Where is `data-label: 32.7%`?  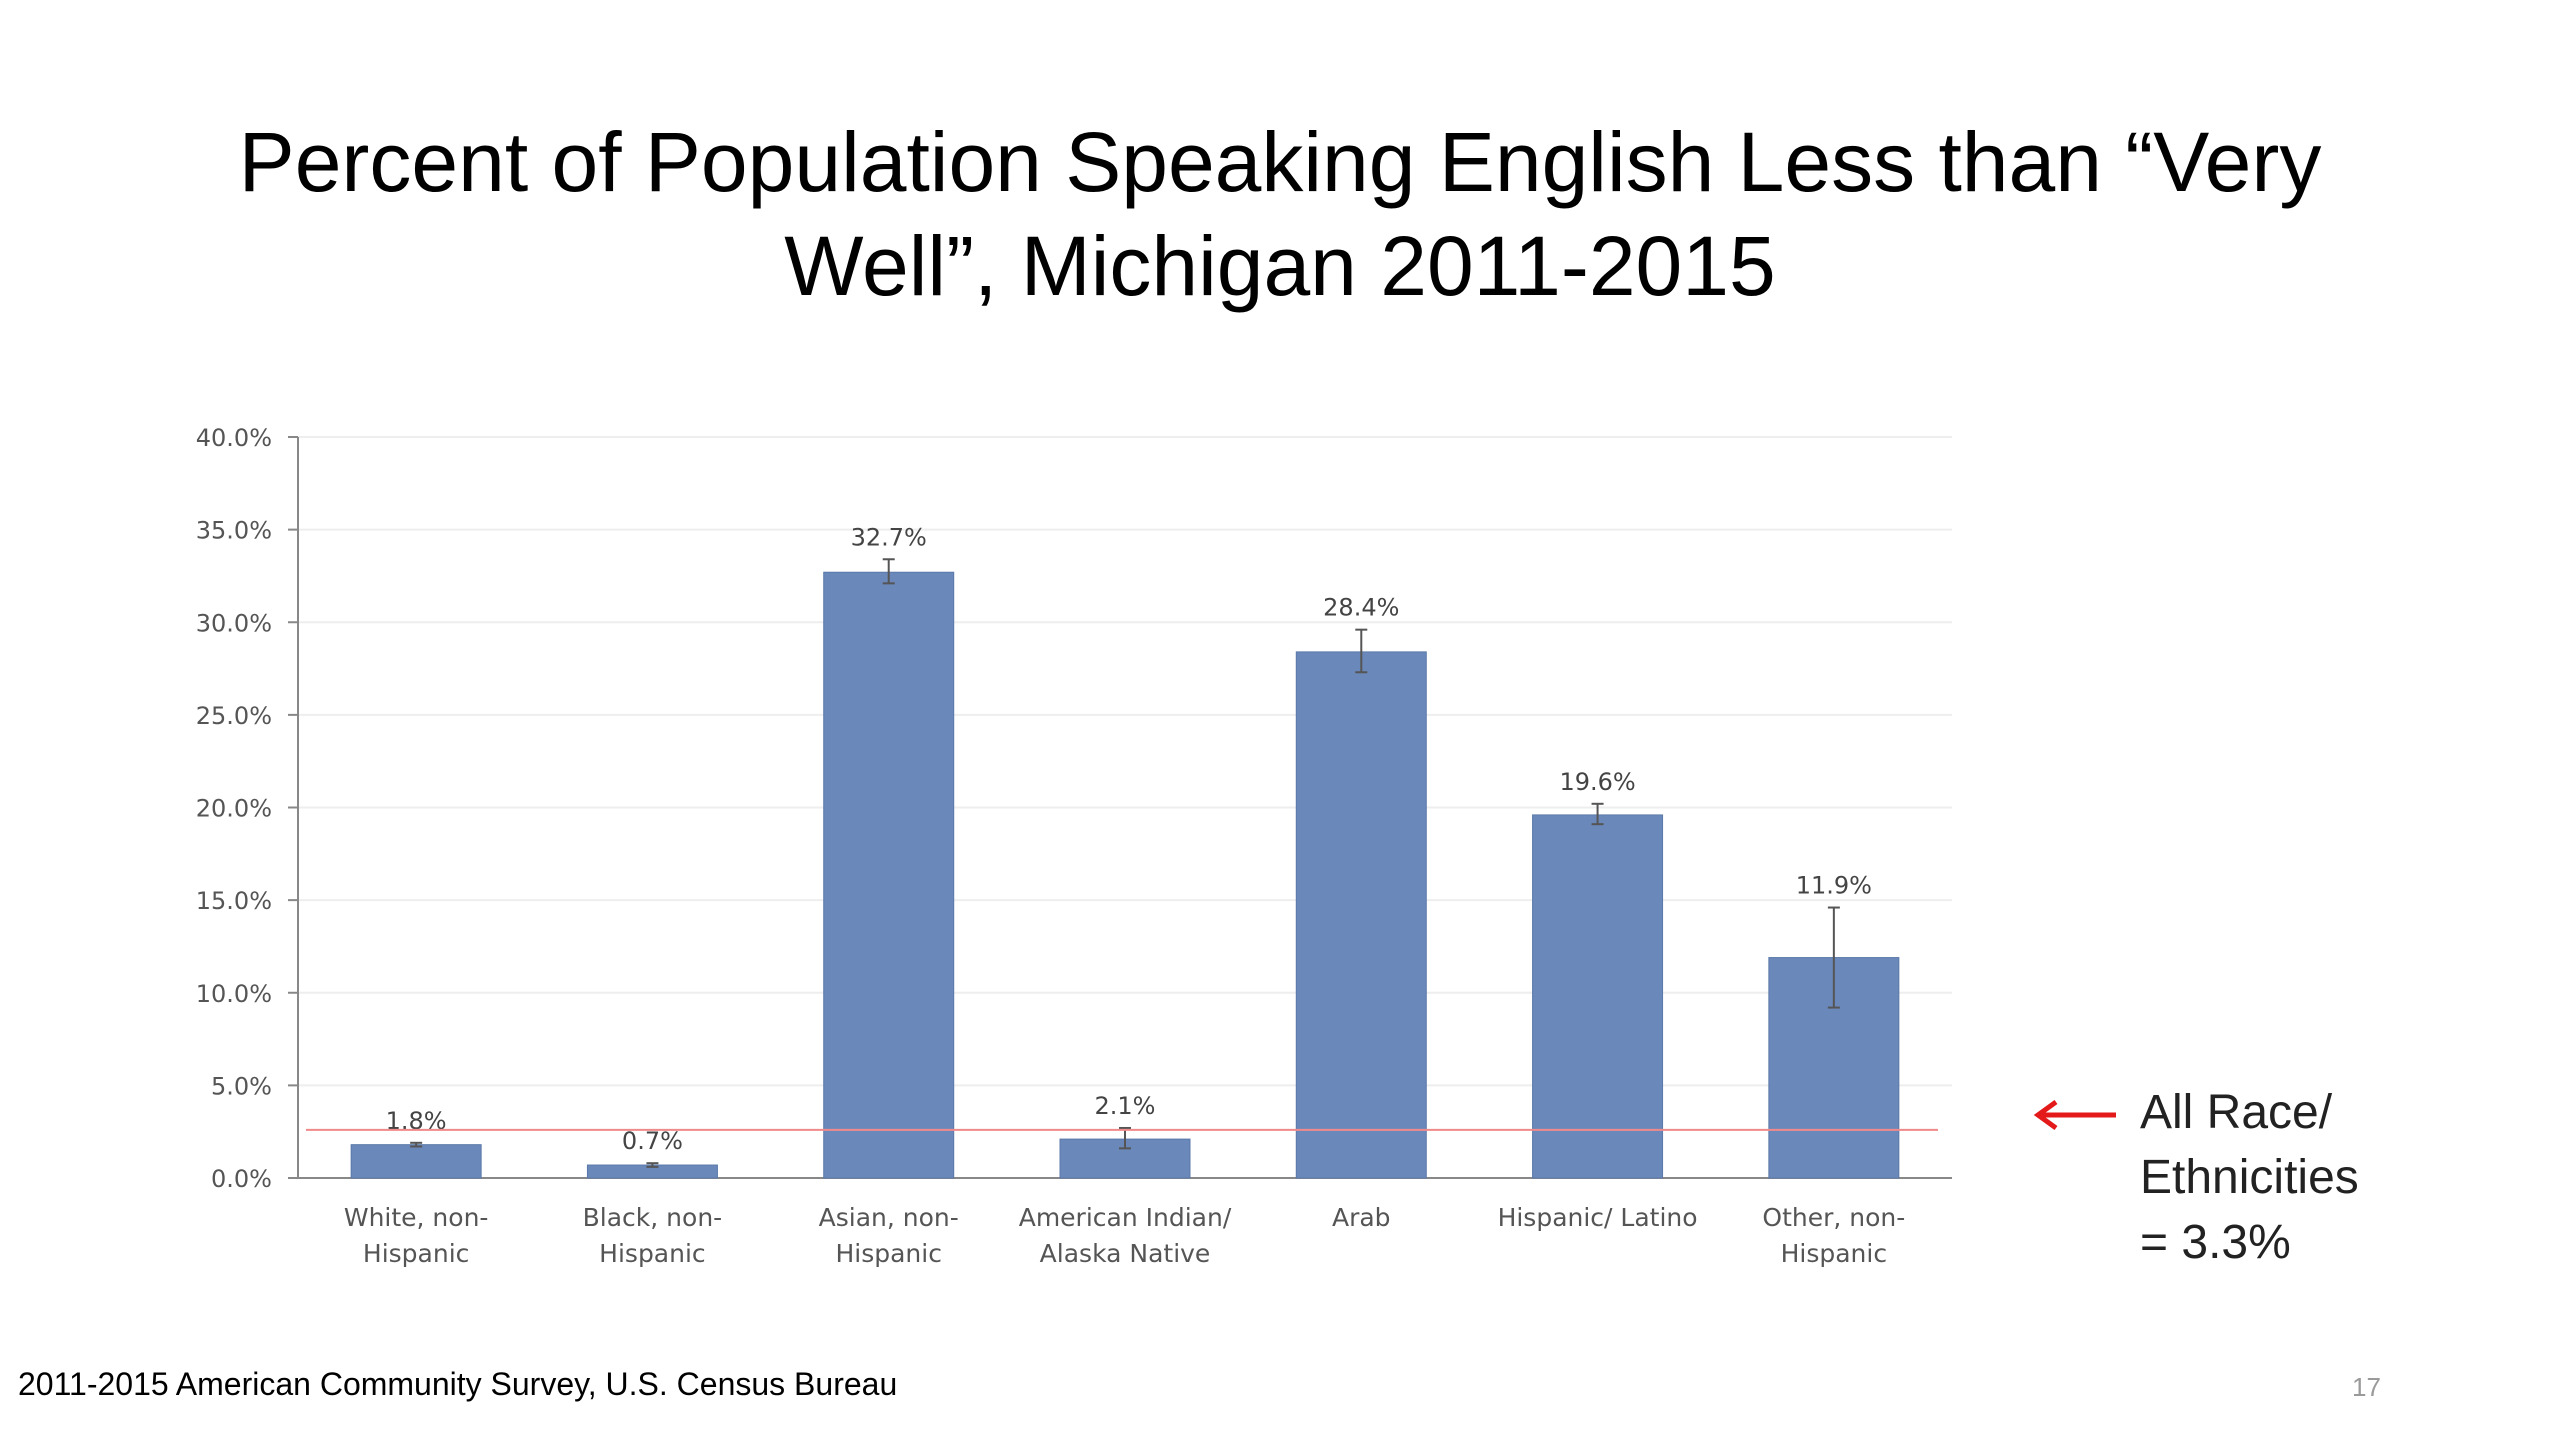
data-label: 32.7% is located at coordinates (889, 537).